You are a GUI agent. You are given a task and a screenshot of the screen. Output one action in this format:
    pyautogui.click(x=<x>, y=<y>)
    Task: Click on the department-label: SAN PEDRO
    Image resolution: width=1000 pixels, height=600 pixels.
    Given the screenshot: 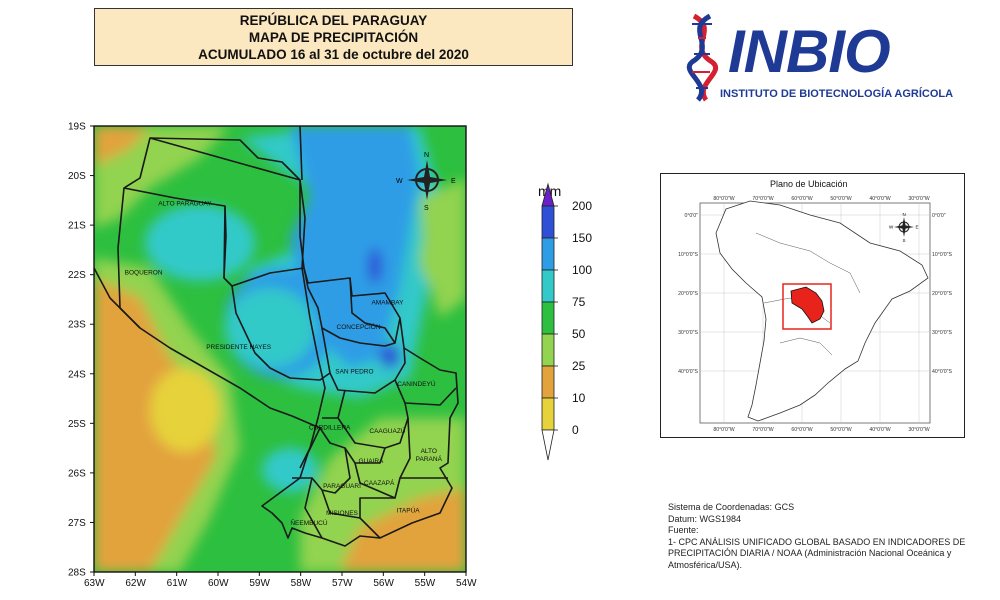 What is the action you would take?
    pyautogui.click(x=354, y=371)
    